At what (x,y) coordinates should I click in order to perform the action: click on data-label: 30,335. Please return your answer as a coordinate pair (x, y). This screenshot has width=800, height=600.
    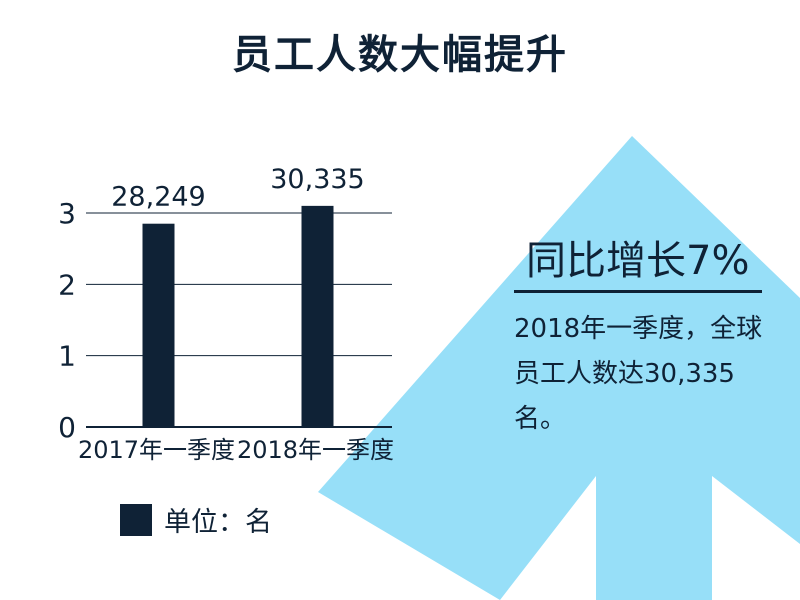
    Looking at the image, I should click on (317, 179).